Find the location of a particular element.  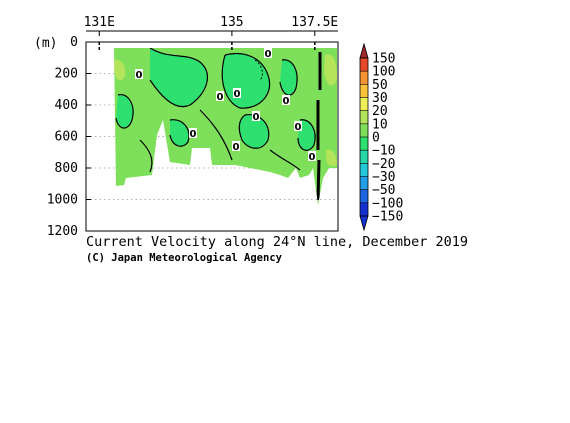

colorbar-segment-m50_m30 is located at coordinates (364, 183).